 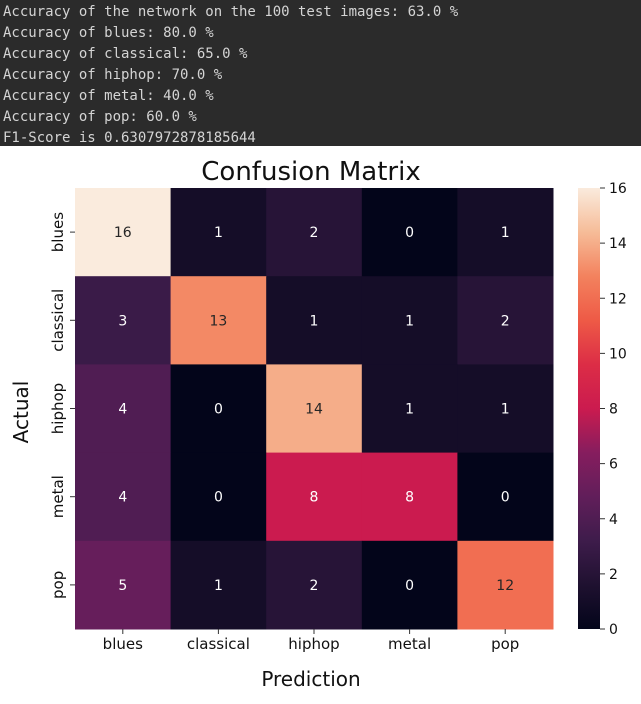 I want to click on colorbar-tick-label: 6, so click(x=613, y=465).